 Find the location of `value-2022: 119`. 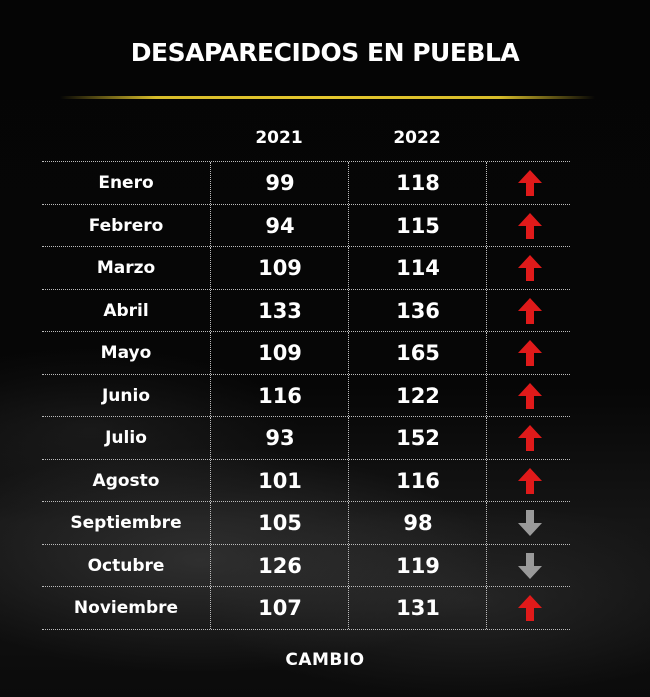

value-2022: 119 is located at coordinates (417, 565).